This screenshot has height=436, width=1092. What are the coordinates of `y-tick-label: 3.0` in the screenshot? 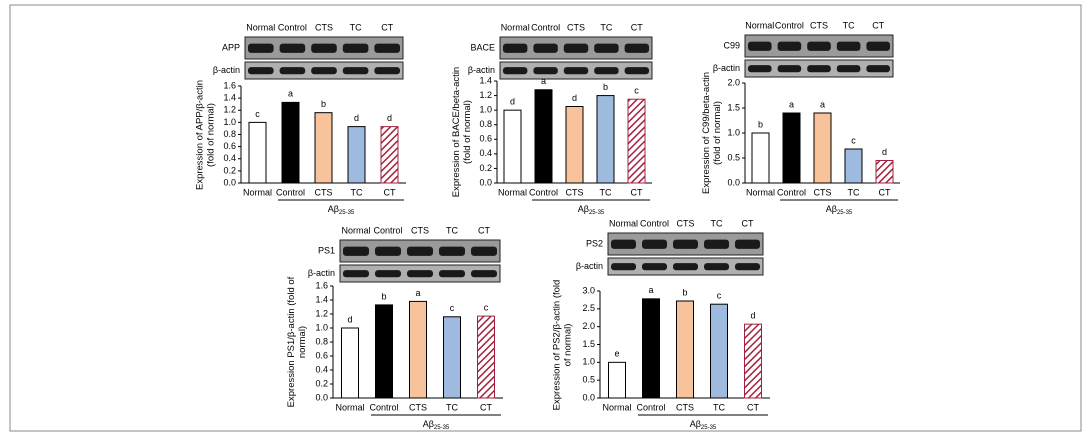 It's located at (588, 290).